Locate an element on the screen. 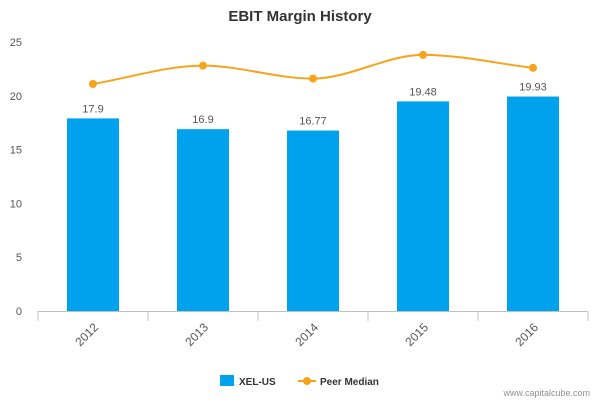 Image resolution: width=600 pixels, height=405 pixels. legend-label-xel-us: XEL-US is located at coordinates (257, 382).